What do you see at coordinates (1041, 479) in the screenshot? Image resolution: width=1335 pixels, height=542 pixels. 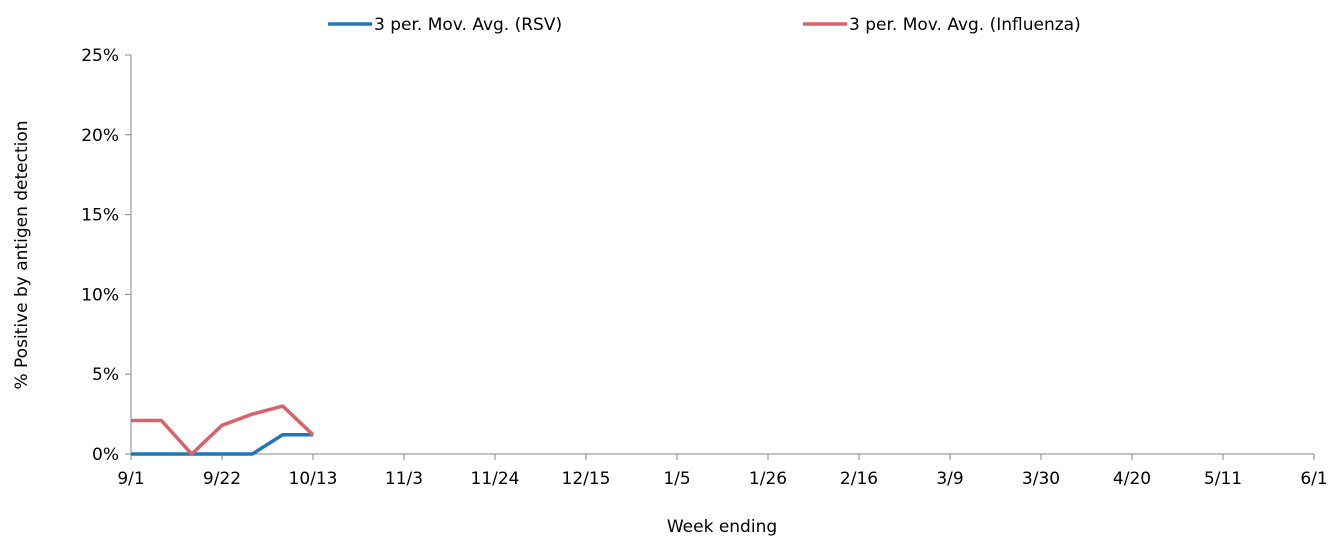 I see `x-tick-label: 3/30` at bounding box center [1041, 479].